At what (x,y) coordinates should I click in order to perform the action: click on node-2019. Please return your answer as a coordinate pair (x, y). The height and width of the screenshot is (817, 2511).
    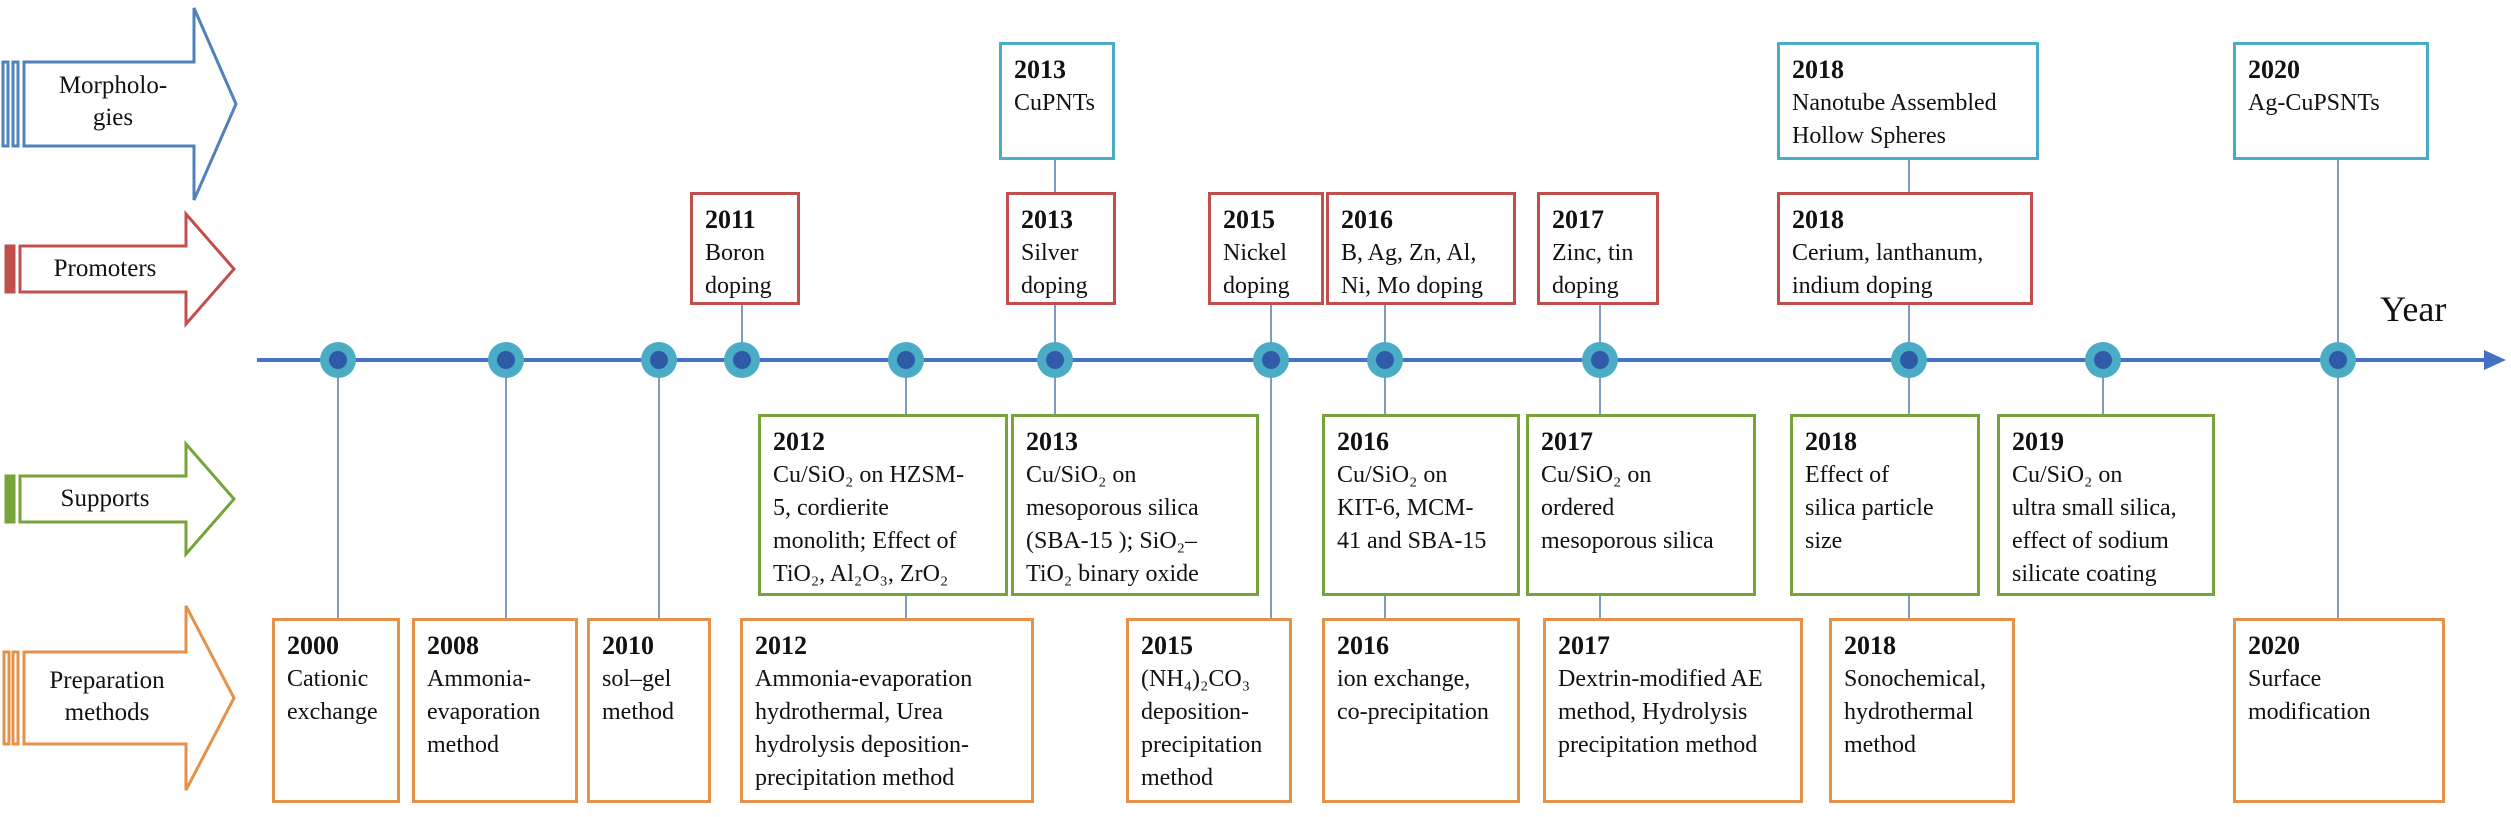
    Looking at the image, I should click on (2103, 360).